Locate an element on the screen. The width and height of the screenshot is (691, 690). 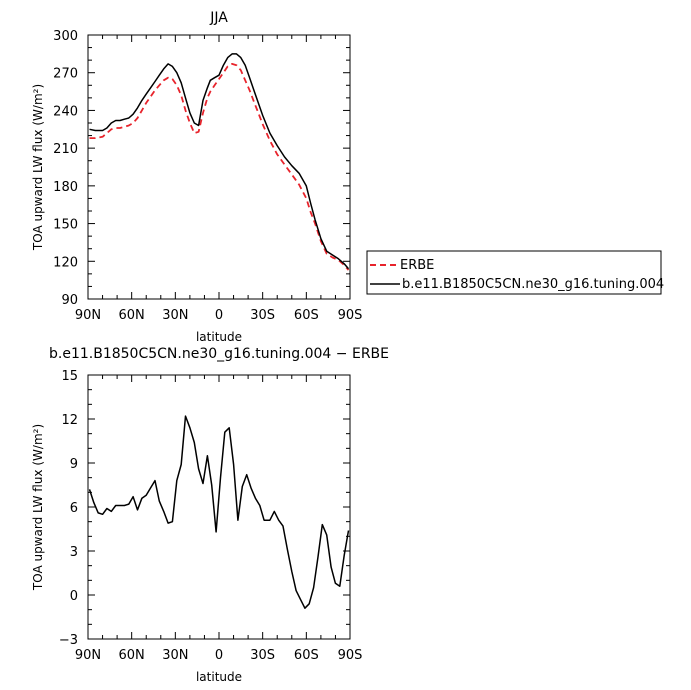
legend-box is located at coordinates (514, 272).